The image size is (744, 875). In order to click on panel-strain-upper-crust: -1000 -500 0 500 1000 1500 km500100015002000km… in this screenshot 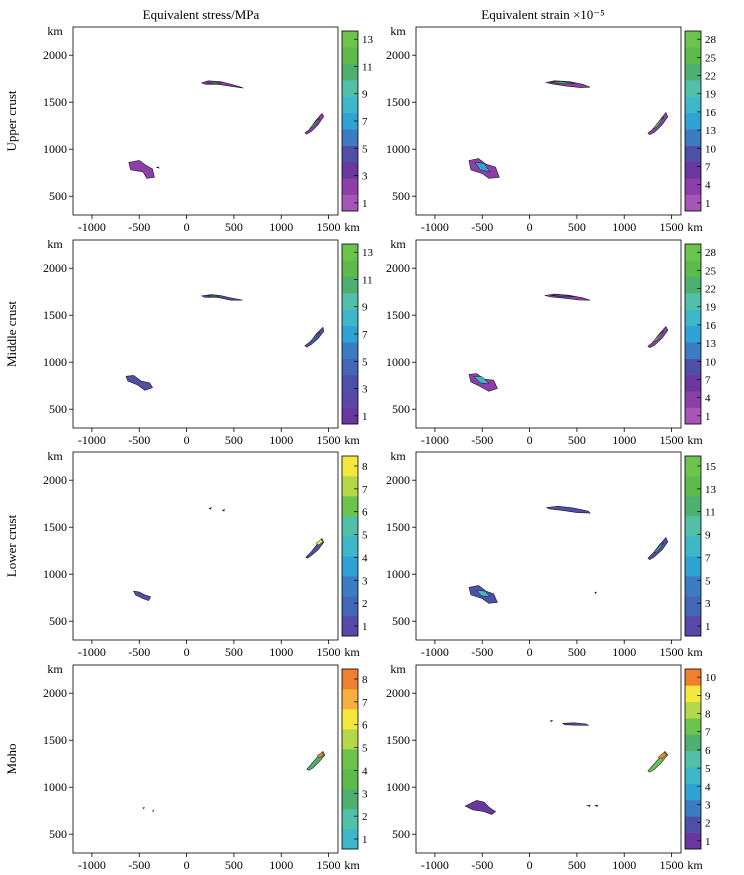, I will do `click(551, 129)`.